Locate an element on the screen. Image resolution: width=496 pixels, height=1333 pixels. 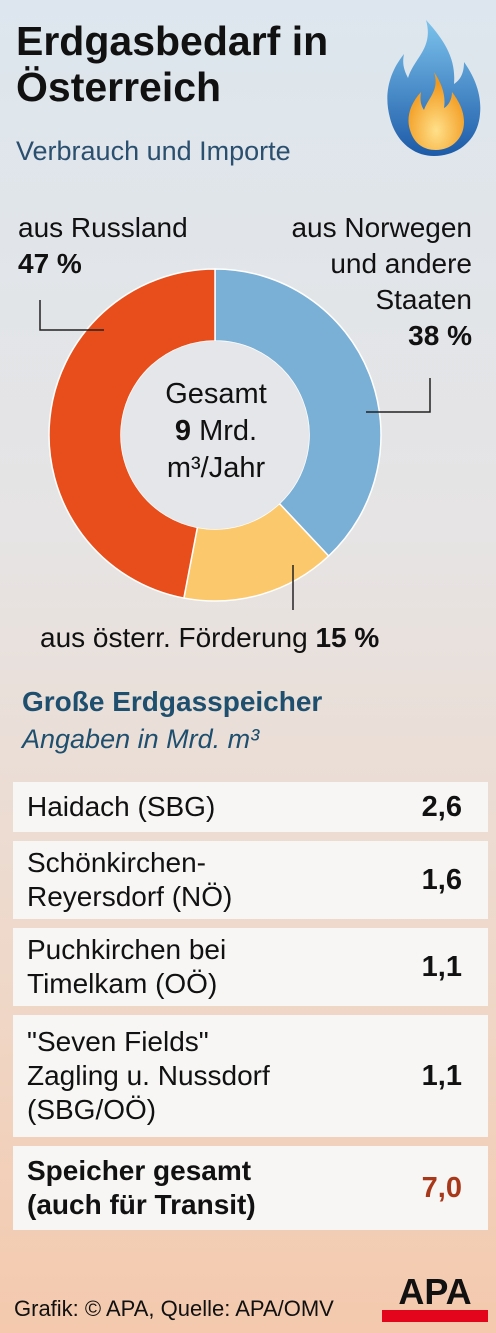
slice-label-norwegen-line-3: Staaten is located at coordinates (423, 299).